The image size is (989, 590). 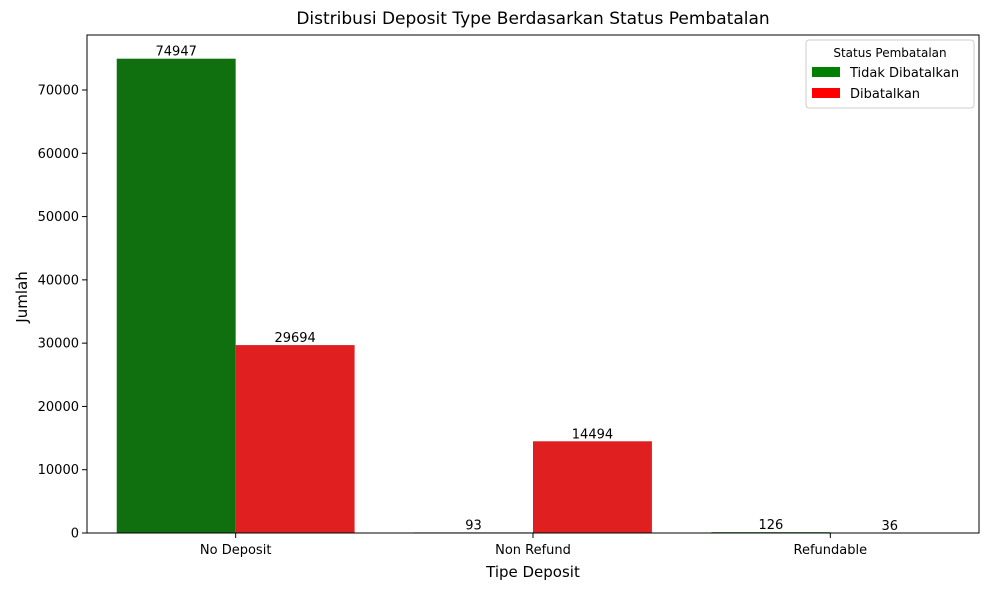 I want to click on y-axis-label: Jumlah, so click(x=22, y=297).